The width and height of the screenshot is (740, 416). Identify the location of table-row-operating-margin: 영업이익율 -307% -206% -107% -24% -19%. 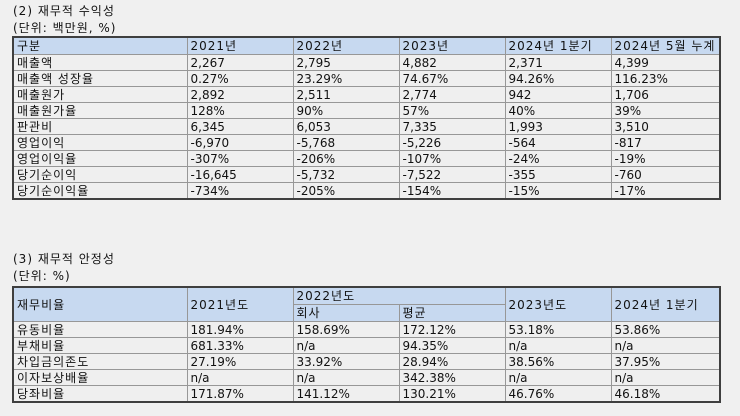
(366, 158).